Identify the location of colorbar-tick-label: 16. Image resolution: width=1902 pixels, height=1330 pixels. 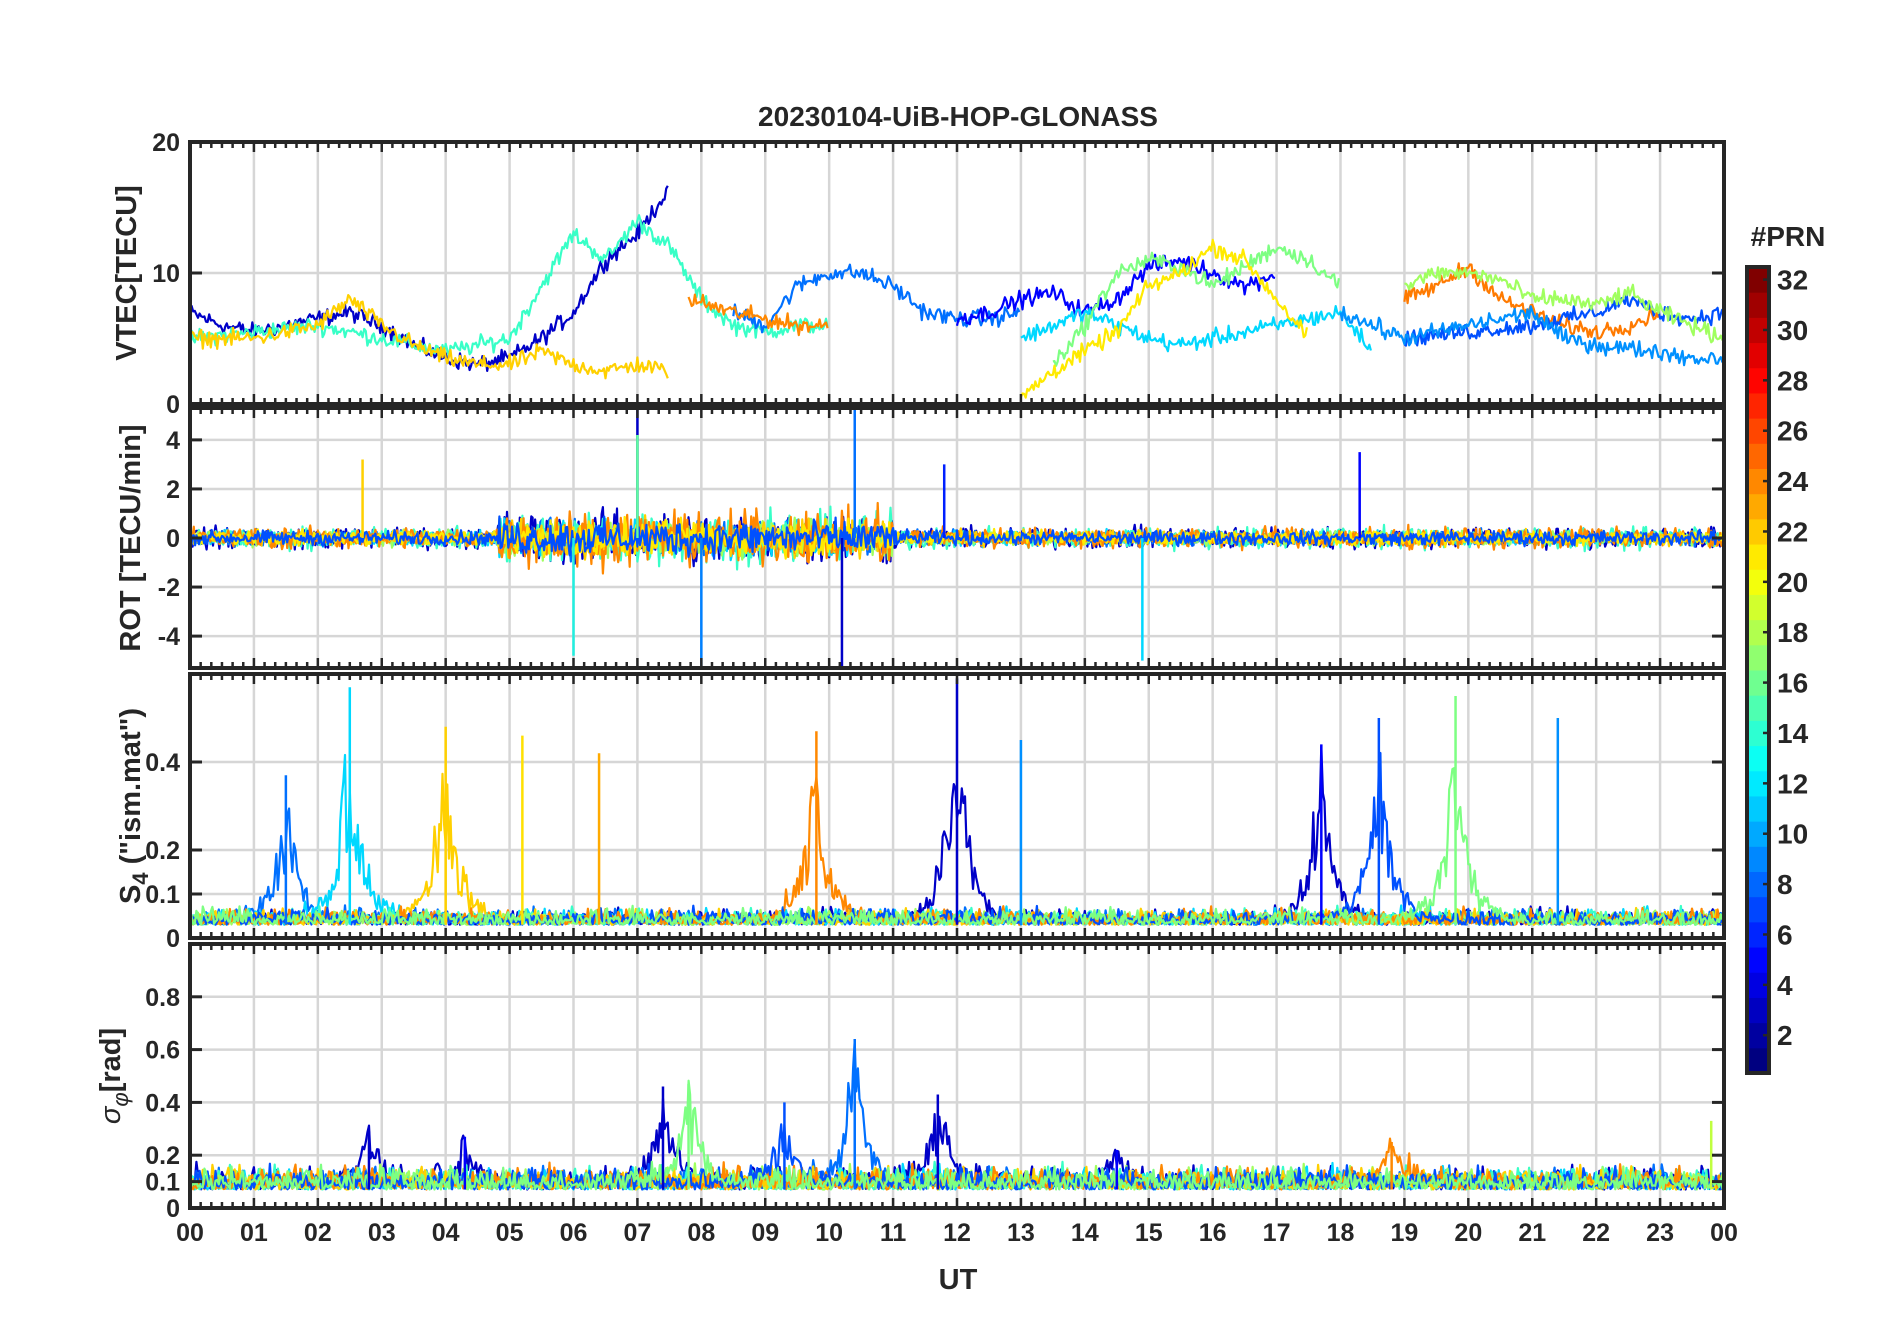
(1792, 683).